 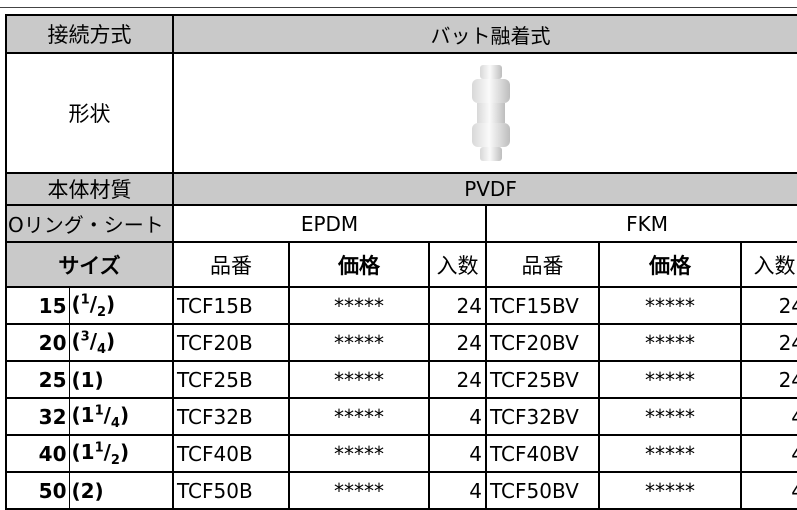 I want to click on size-inch-cell: (11/4), so click(x=121, y=416).